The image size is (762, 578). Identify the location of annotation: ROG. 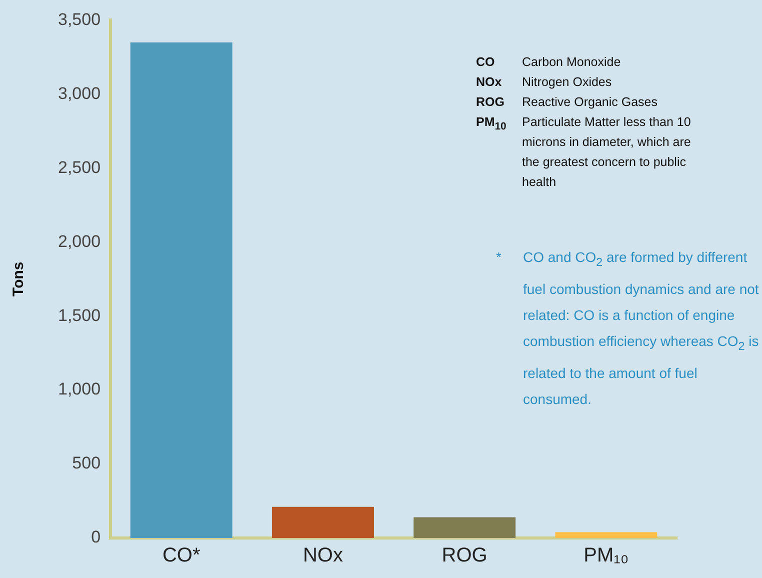
(491, 102).